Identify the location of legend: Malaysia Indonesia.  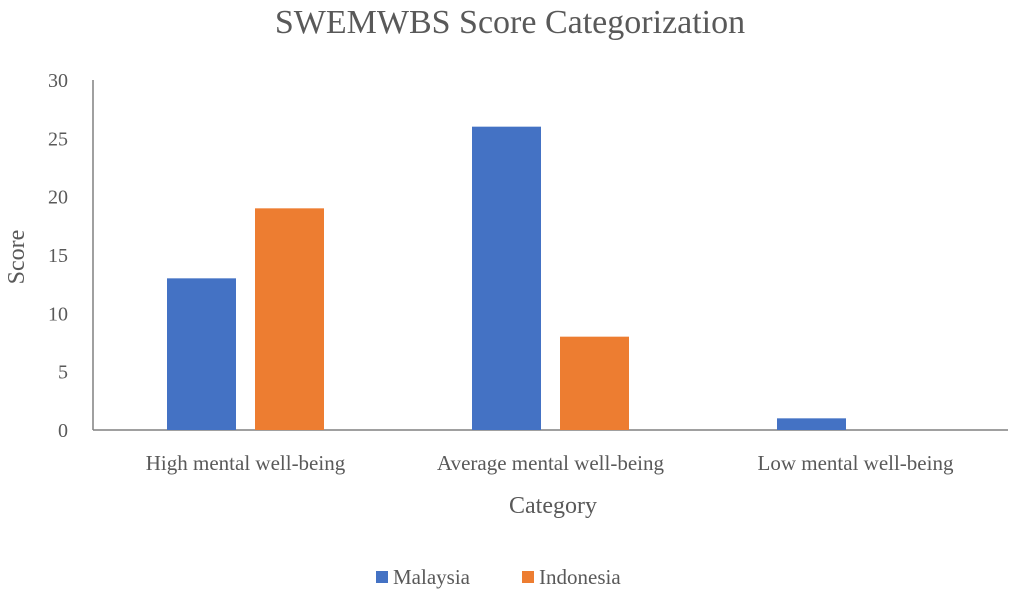
(498, 577).